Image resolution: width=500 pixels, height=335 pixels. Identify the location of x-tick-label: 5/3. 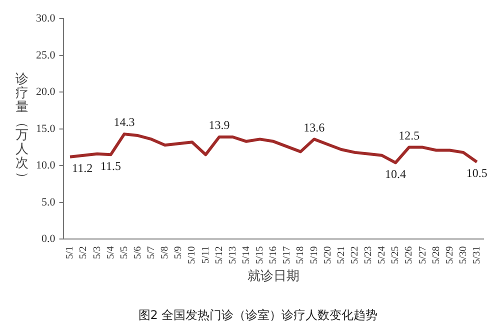
(97, 253).